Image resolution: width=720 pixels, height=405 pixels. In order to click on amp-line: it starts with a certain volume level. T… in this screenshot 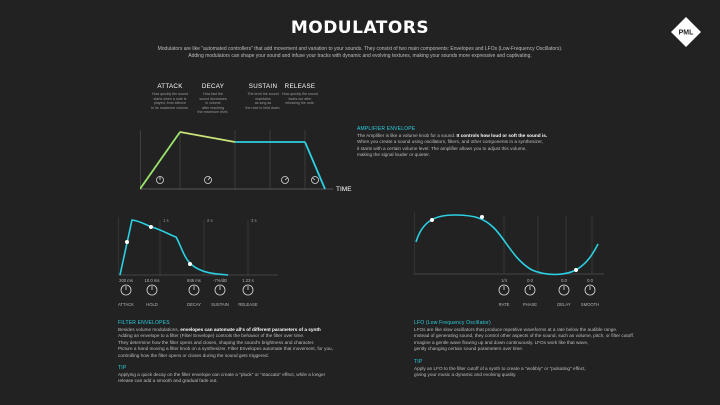, I will do `click(442, 148)`.